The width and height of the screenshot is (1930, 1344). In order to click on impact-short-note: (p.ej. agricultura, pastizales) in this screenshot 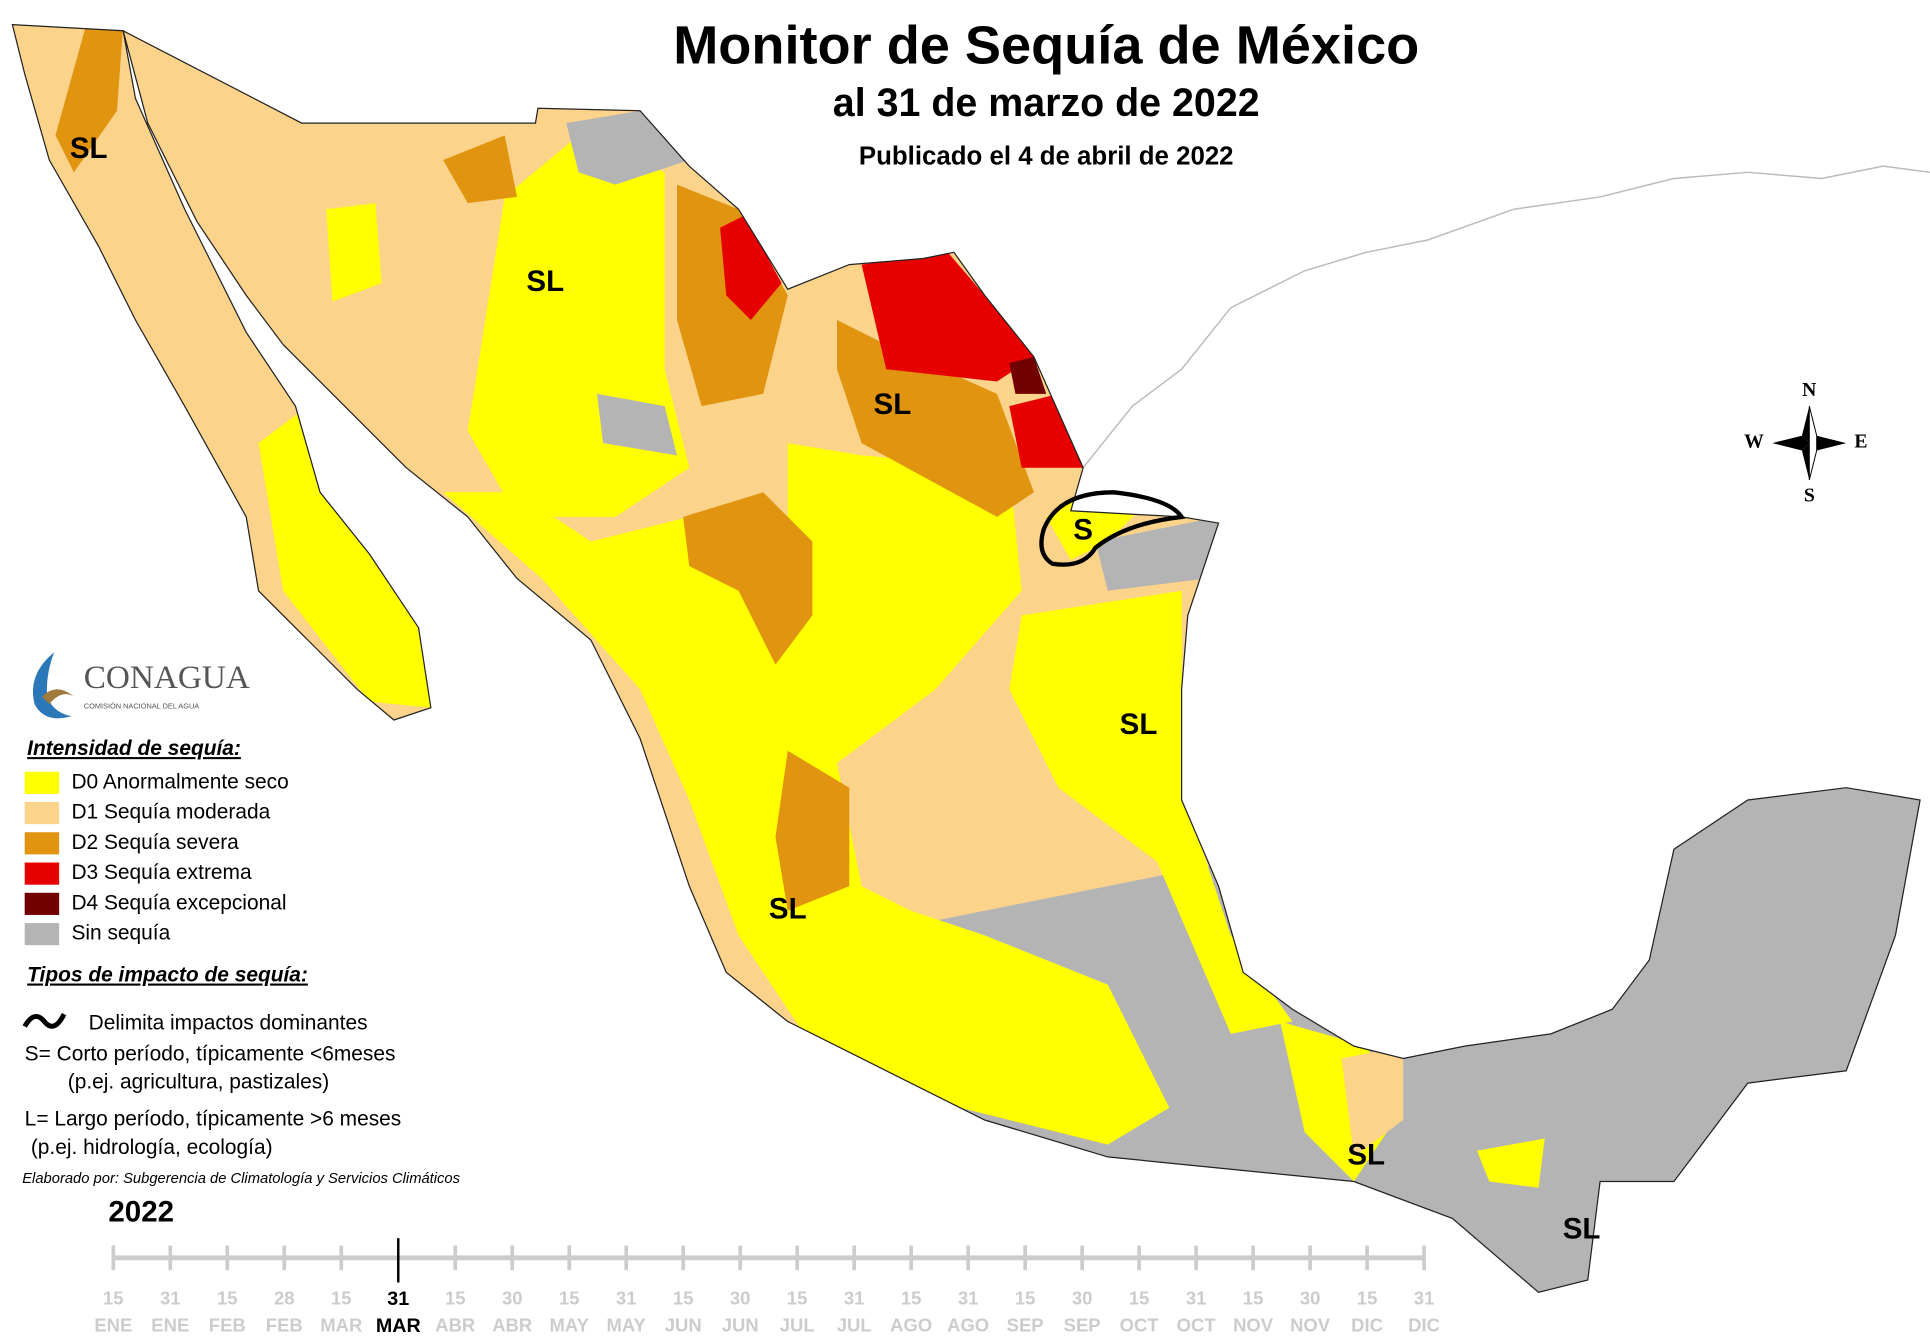, I will do `click(198, 1082)`.